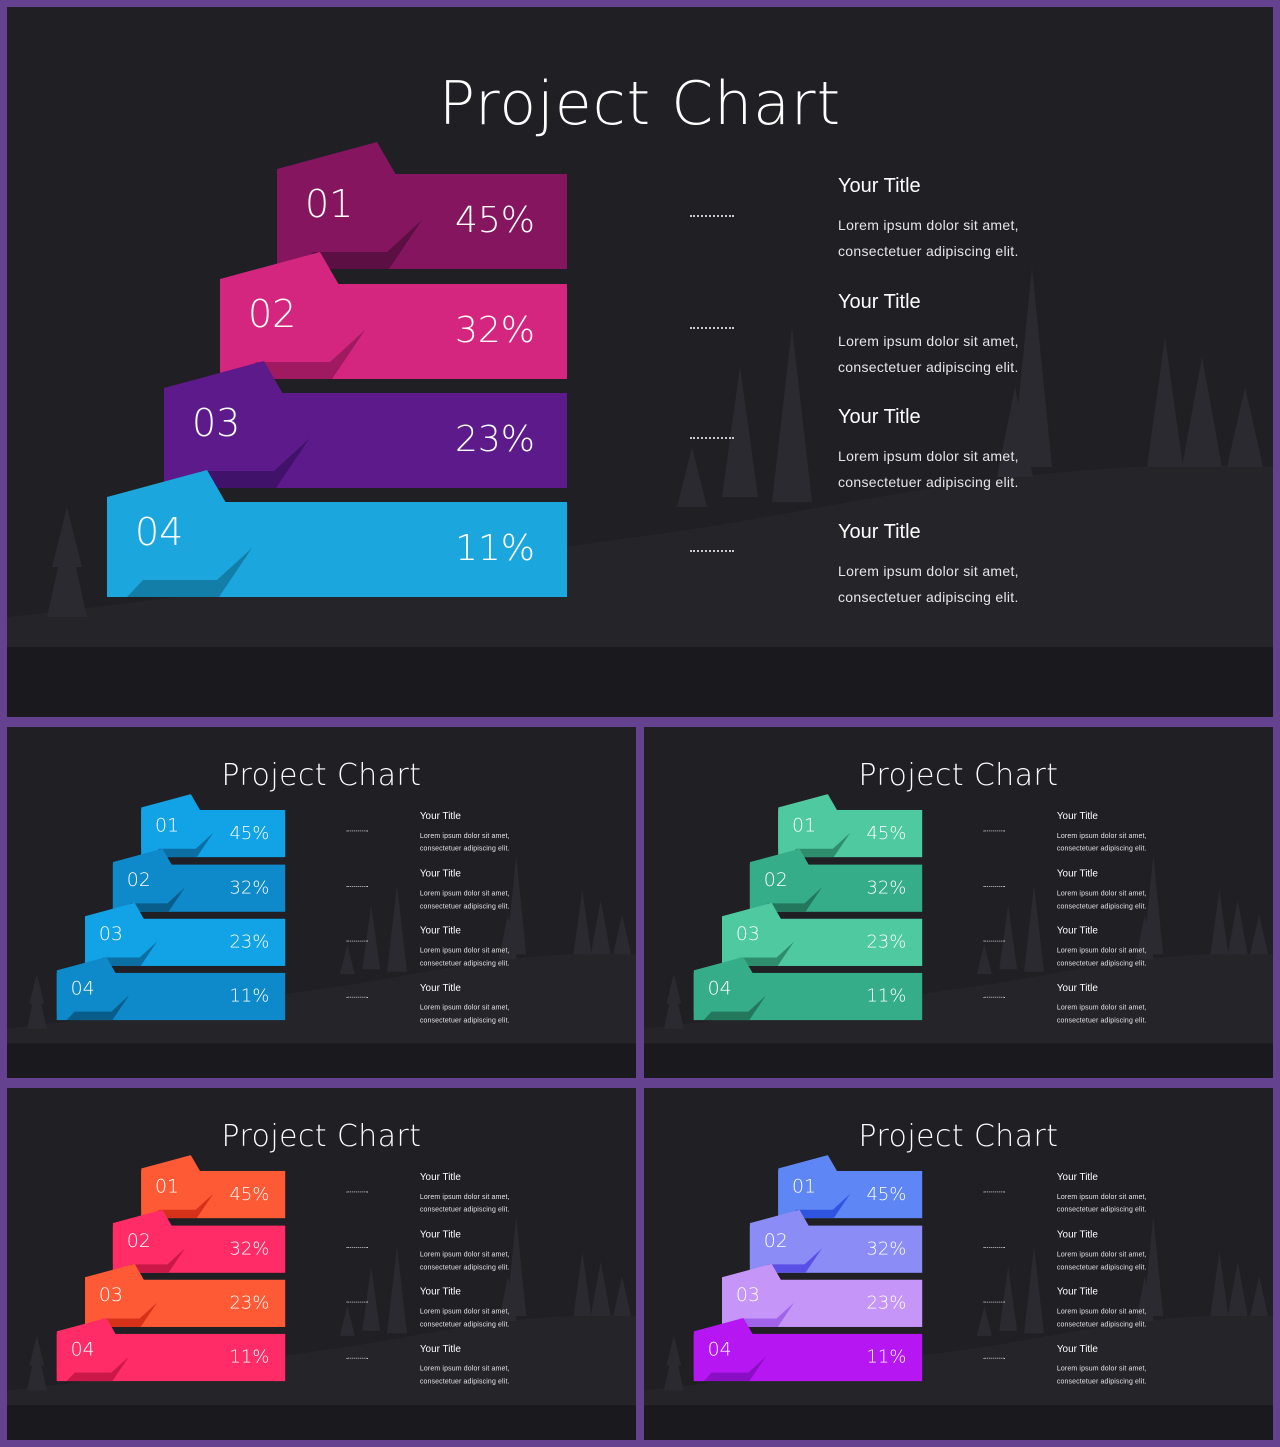 This screenshot has height=1447, width=1280. What do you see at coordinates (886, 1248) in the screenshot?
I see `row-percentage: 32%` at bounding box center [886, 1248].